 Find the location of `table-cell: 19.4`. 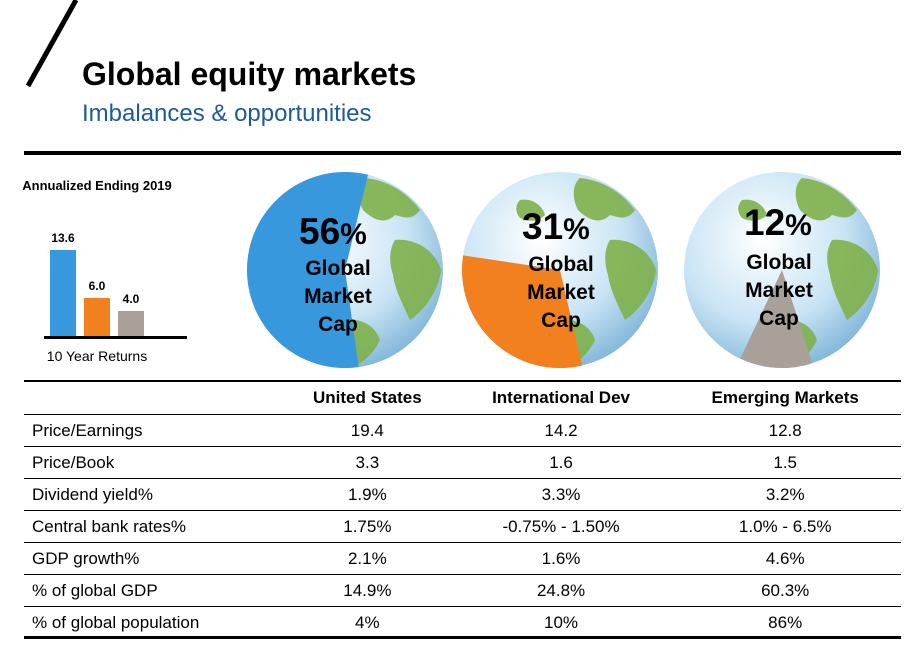

table-cell: 19.4 is located at coordinates (367, 430).